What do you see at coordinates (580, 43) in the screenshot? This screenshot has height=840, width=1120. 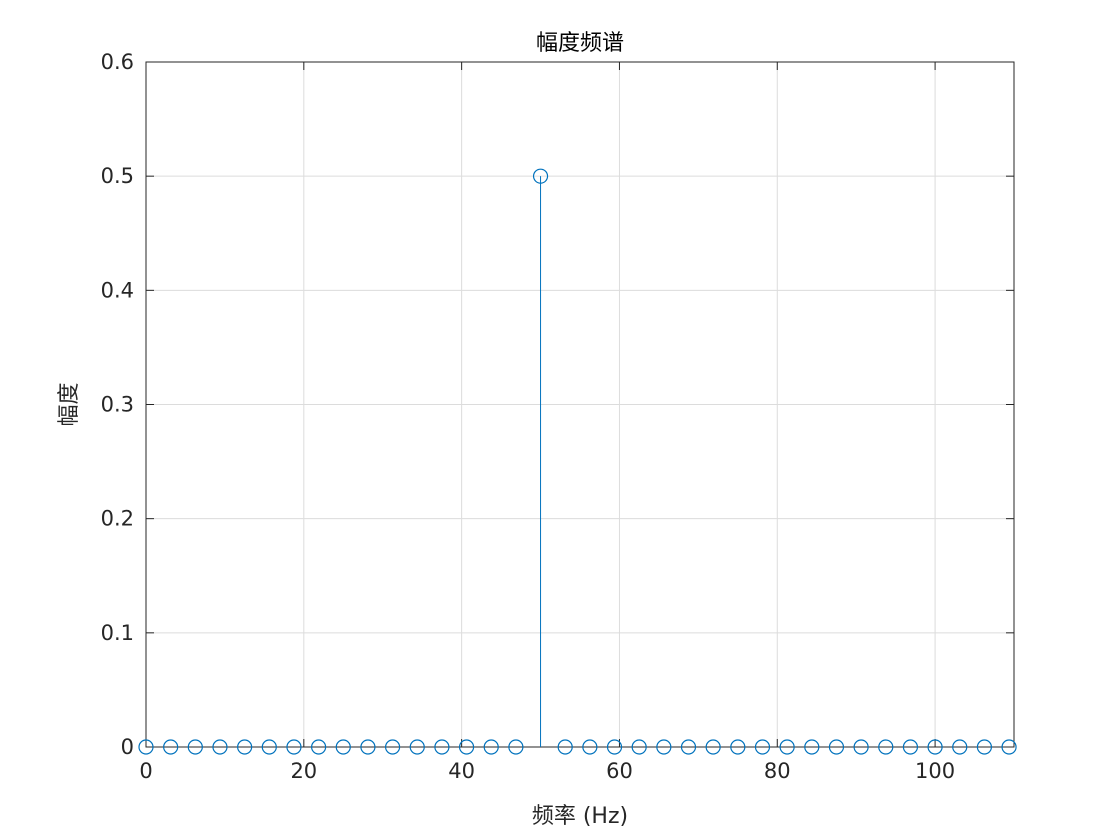 I see `chart-title: 幅度频谱` at bounding box center [580, 43].